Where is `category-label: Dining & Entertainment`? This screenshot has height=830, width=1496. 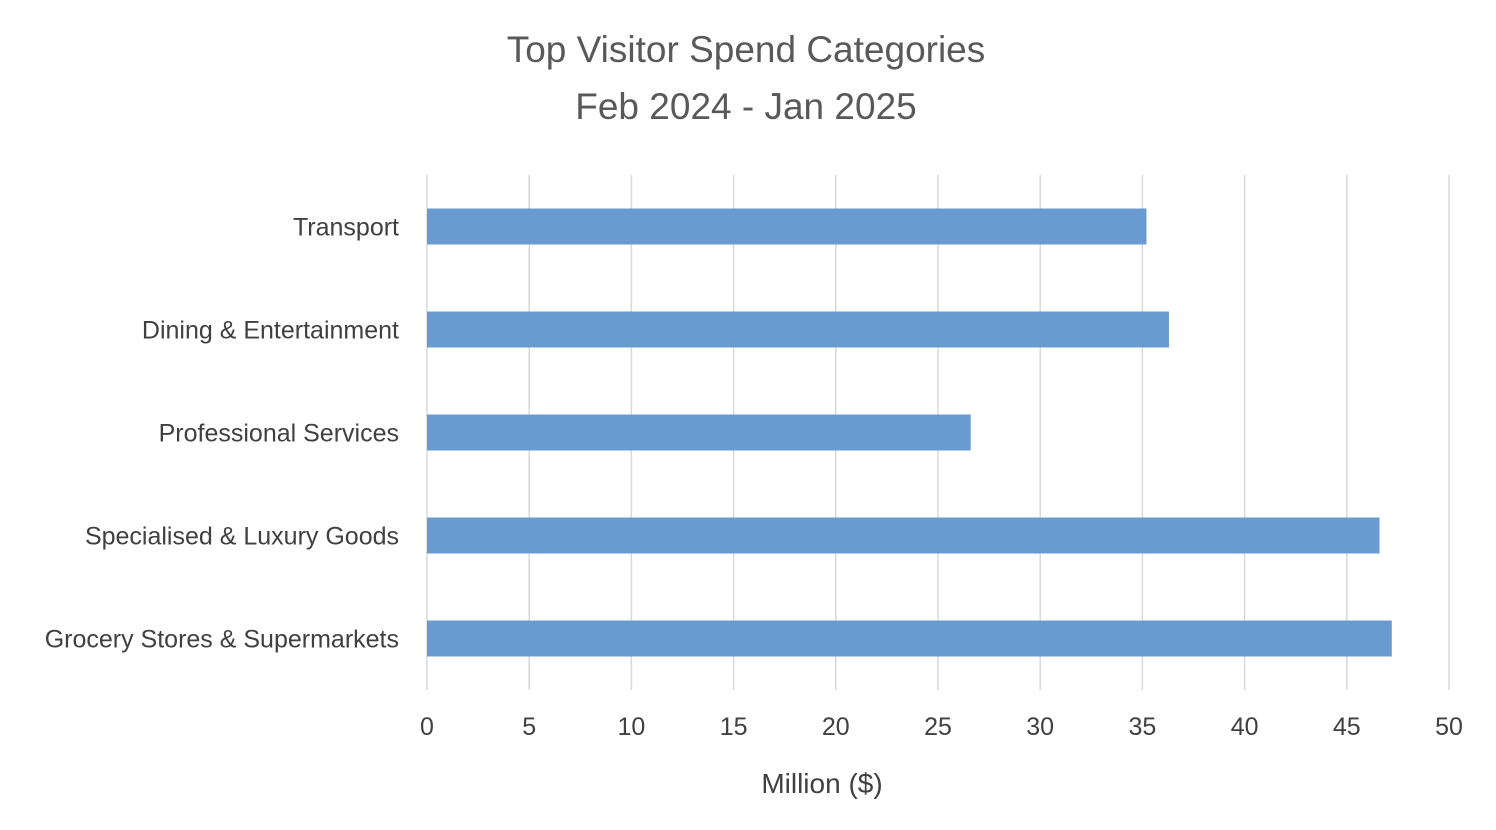 category-label: Dining & Entertainment is located at coordinates (270, 331).